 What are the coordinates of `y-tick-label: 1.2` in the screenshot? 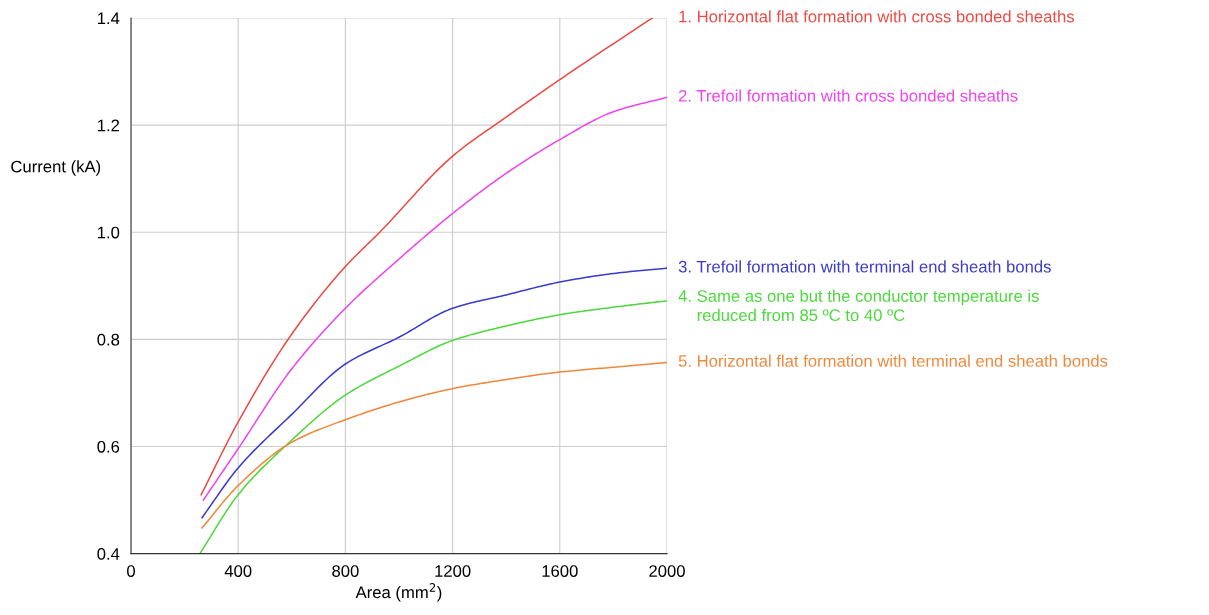 It's located at (108, 125).